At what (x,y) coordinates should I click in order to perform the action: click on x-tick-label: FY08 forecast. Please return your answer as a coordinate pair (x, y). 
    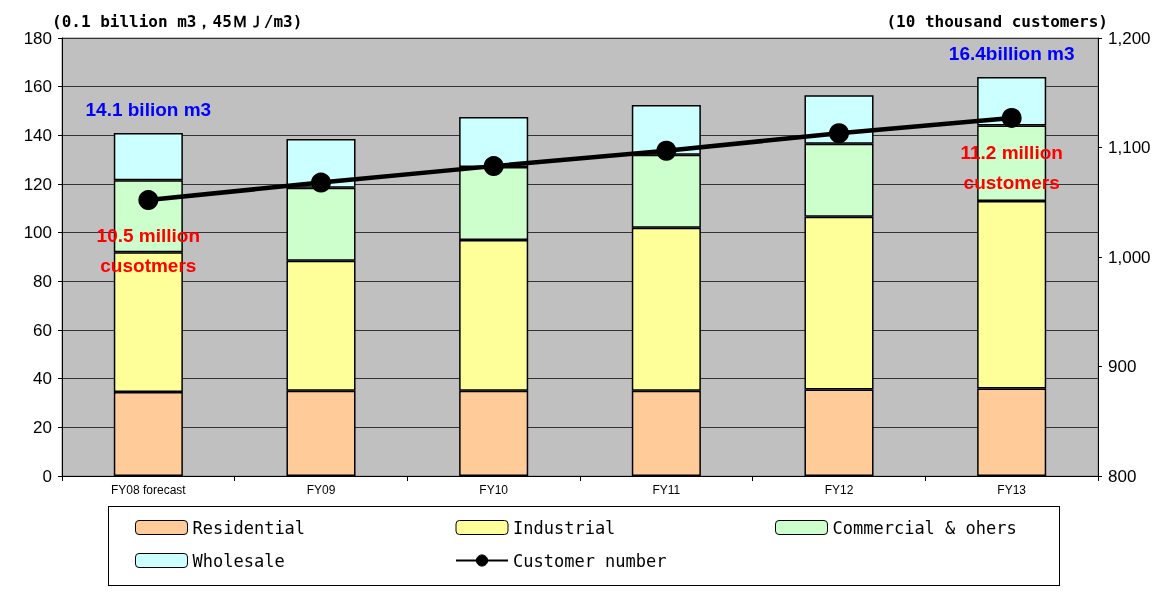
    Looking at the image, I should click on (148, 490).